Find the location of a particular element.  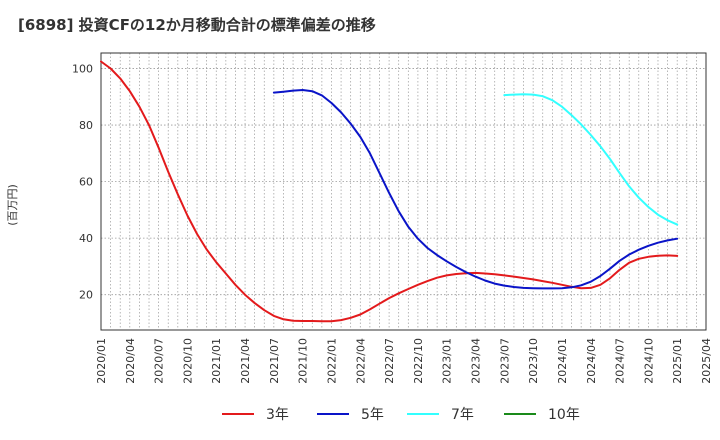

x-tick-label: 2020/10 is located at coordinates (187, 361).